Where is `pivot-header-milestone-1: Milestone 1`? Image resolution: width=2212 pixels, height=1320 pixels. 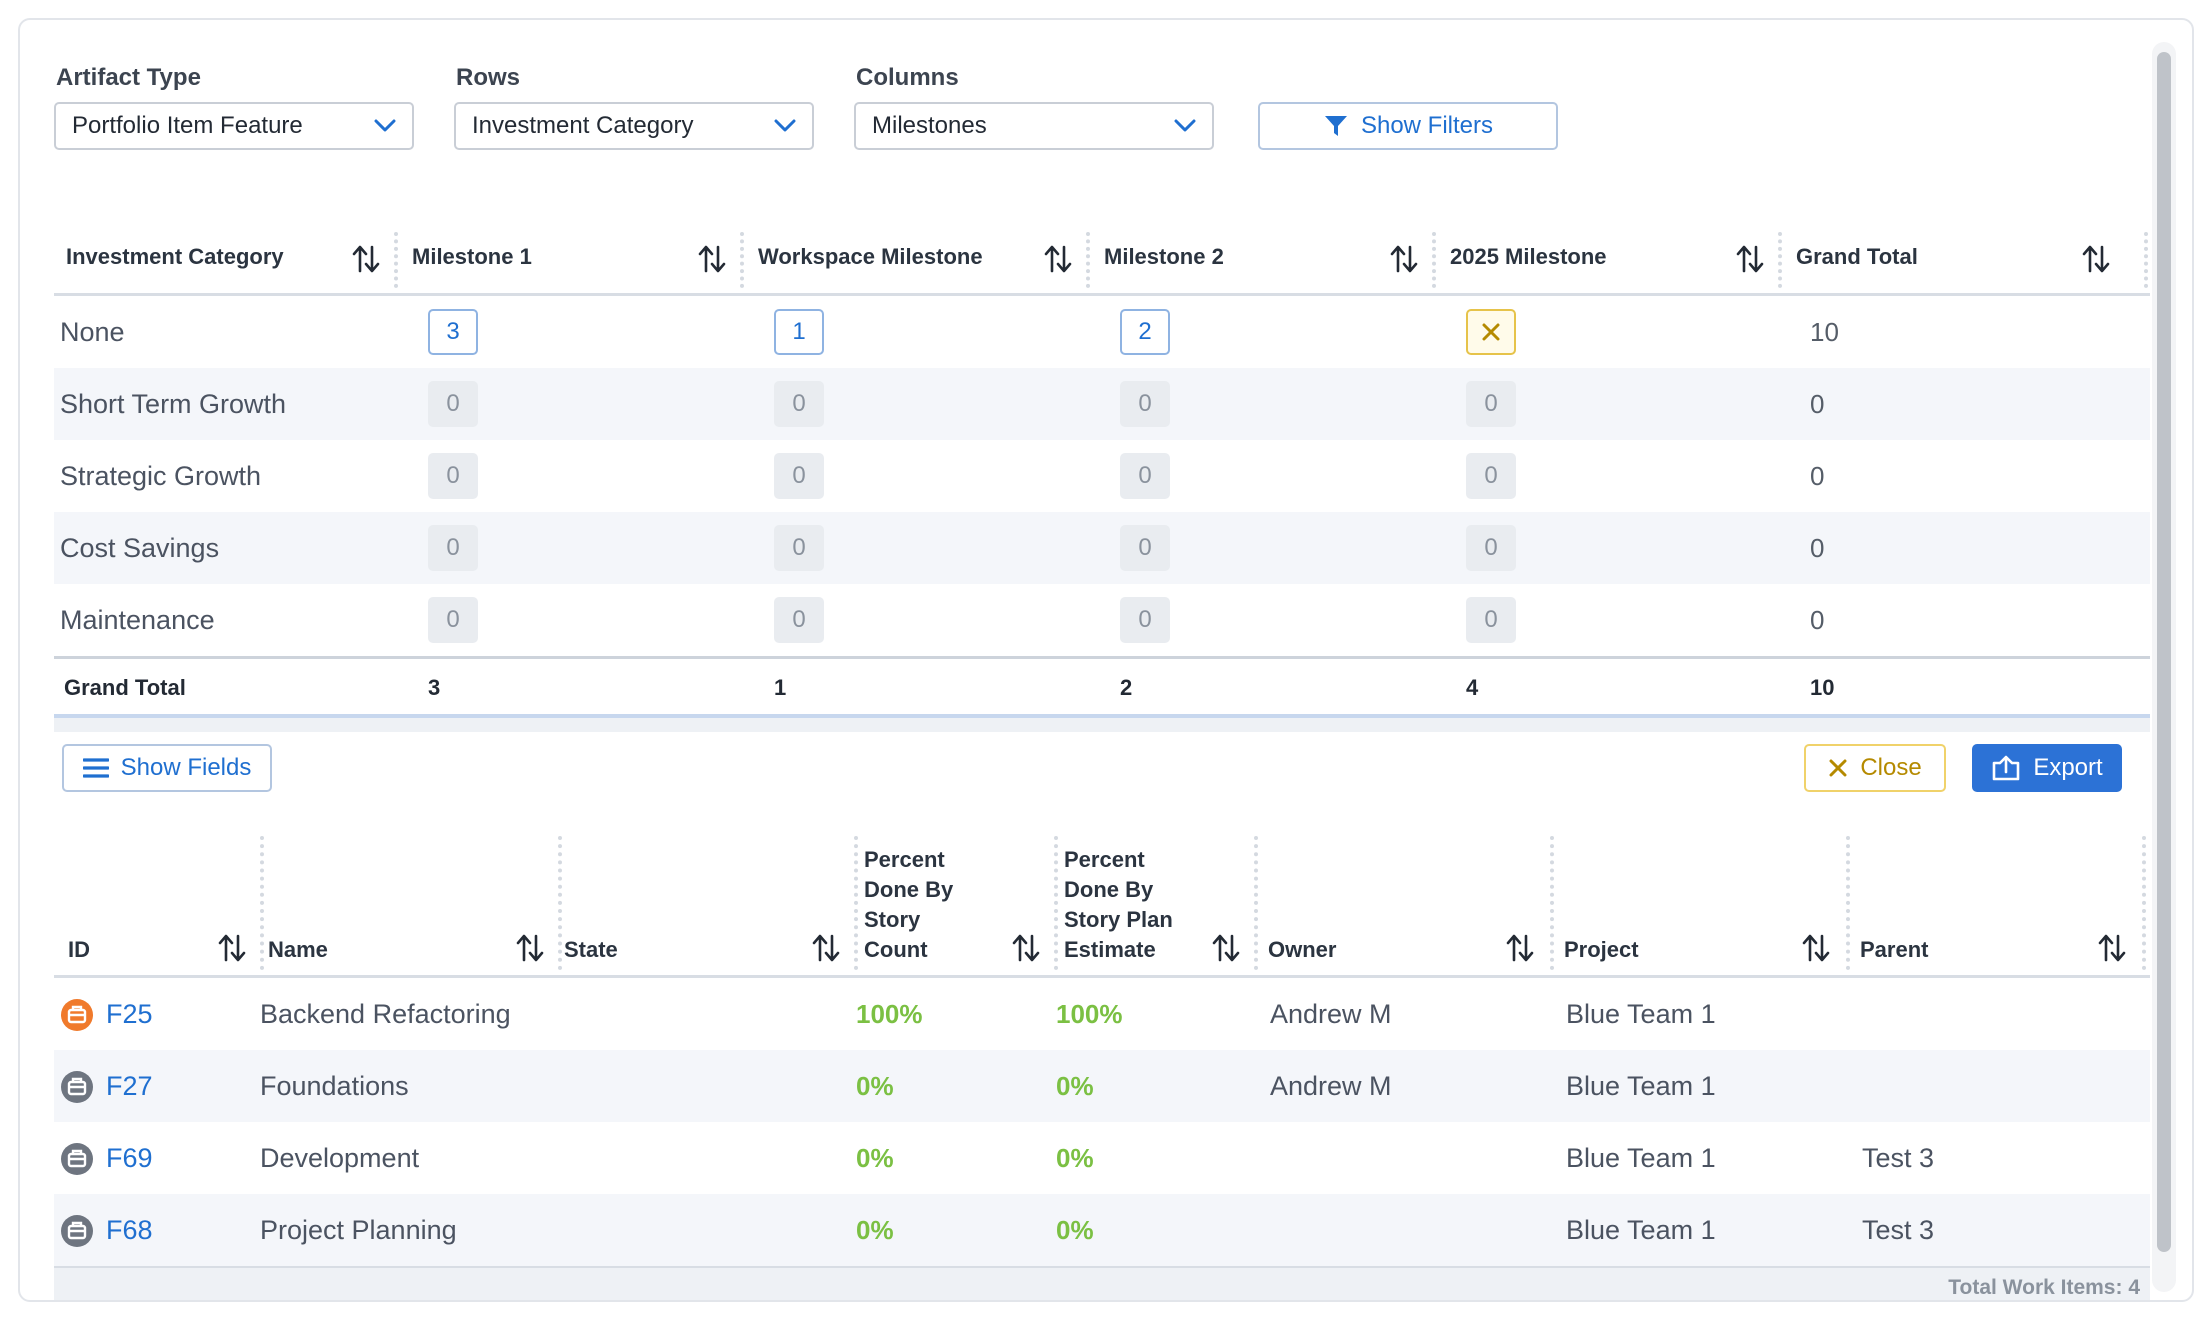 pivot-header-milestone-1: Milestone 1 is located at coordinates (570, 257).